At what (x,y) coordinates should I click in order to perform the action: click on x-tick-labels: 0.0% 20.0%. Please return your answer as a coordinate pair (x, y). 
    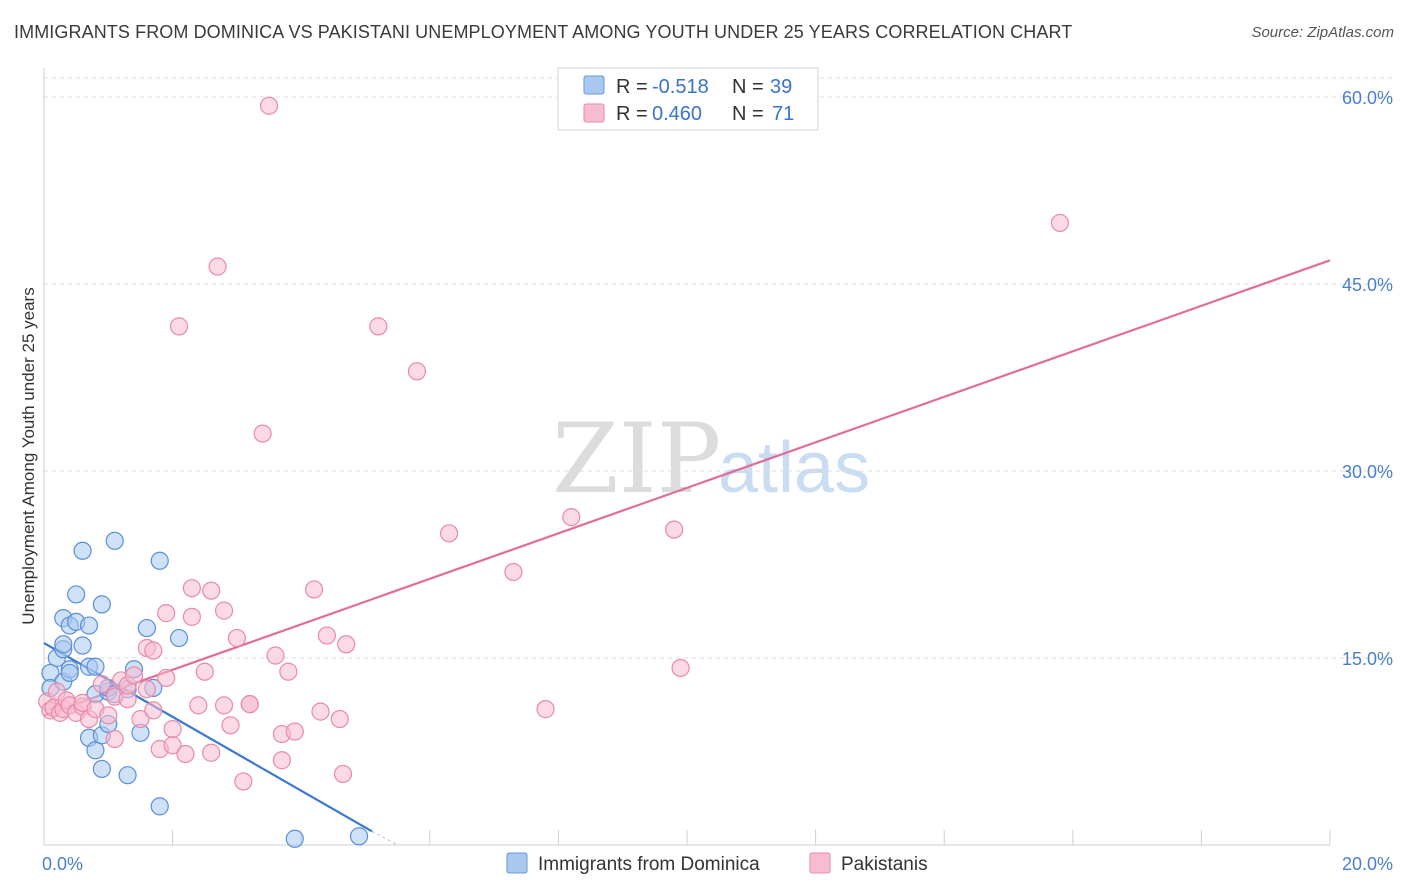
    Looking at the image, I should click on (717, 864).